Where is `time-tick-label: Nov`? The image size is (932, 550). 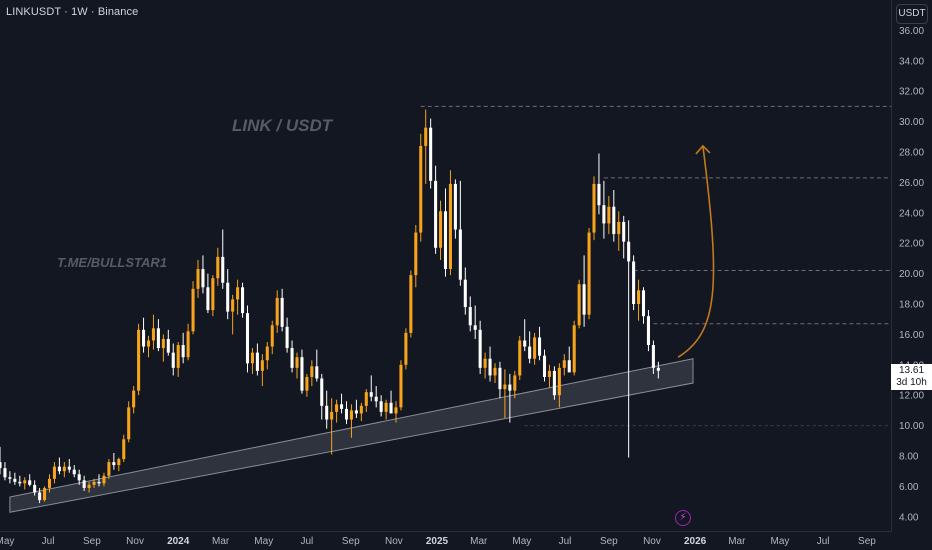 time-tick-label: Nov is located at coordinates (135, 541).